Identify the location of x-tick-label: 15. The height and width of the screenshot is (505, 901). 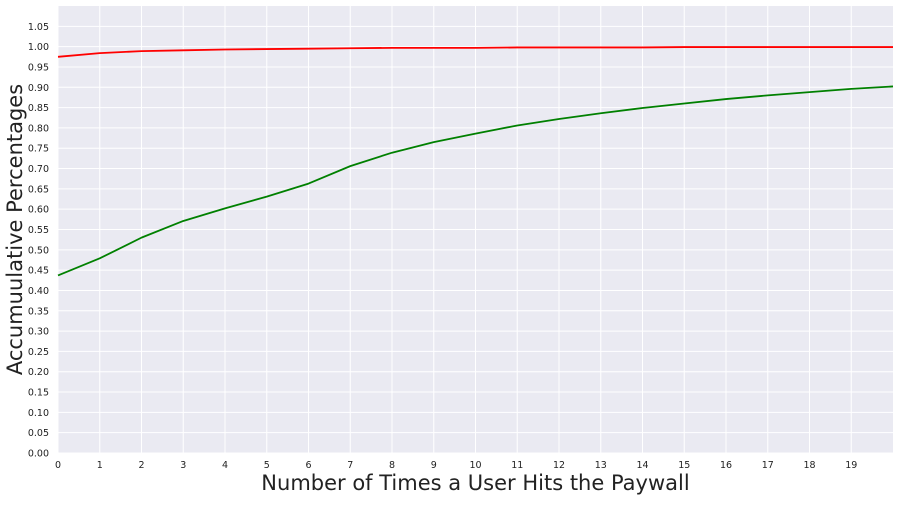
(684, 465).